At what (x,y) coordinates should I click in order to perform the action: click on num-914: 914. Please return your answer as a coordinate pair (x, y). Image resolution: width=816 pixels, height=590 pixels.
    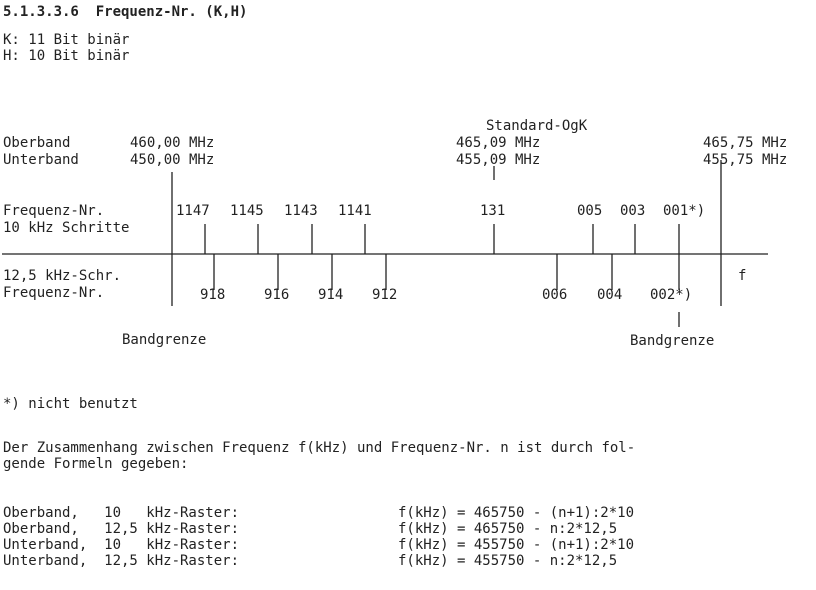
    Looking at the image, I should click on (331, 295).